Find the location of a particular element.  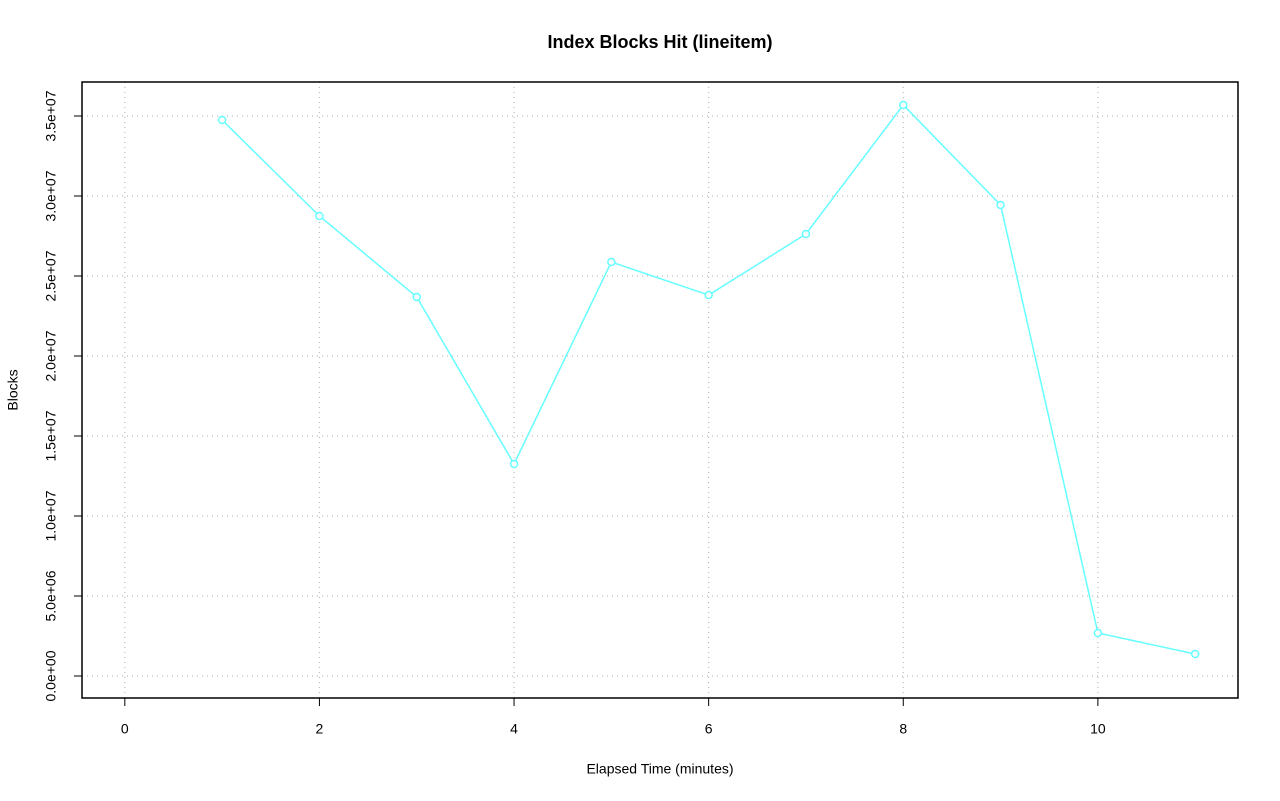

x-axis-label: Elapsed Time (minutes) is located at coordinates (659, 769).